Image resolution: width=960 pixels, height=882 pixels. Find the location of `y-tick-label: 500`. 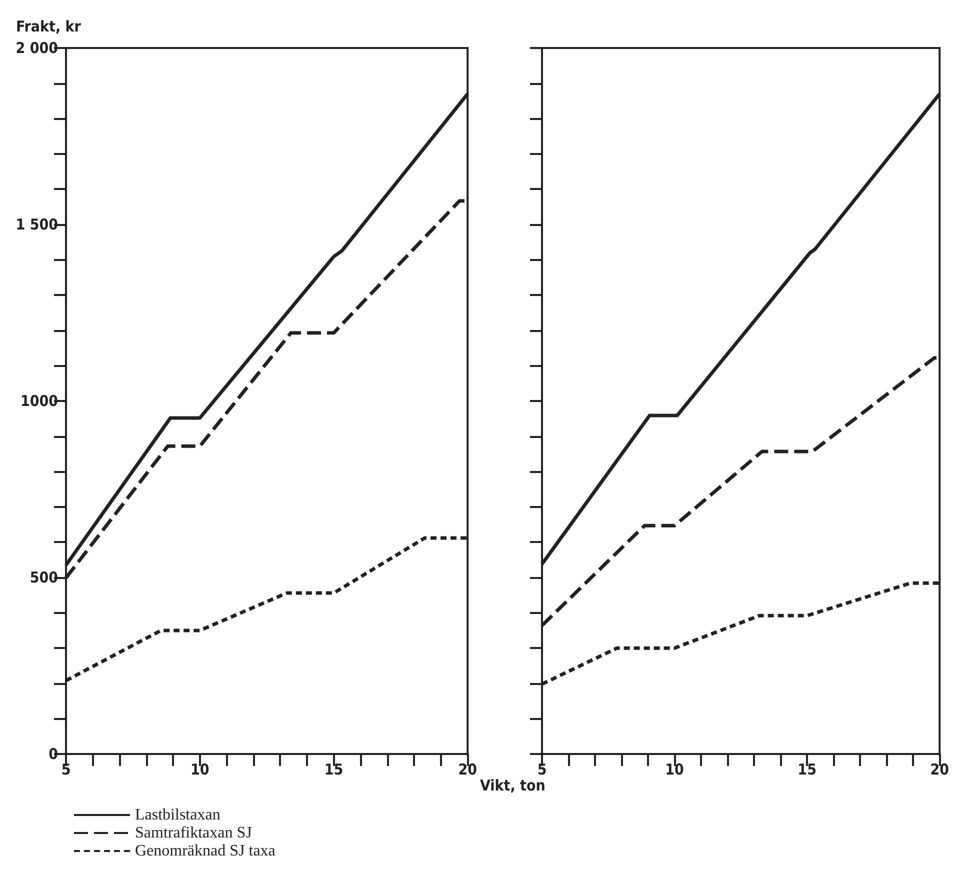

y-tick-label: 500 is located at coordinates (44, 577).